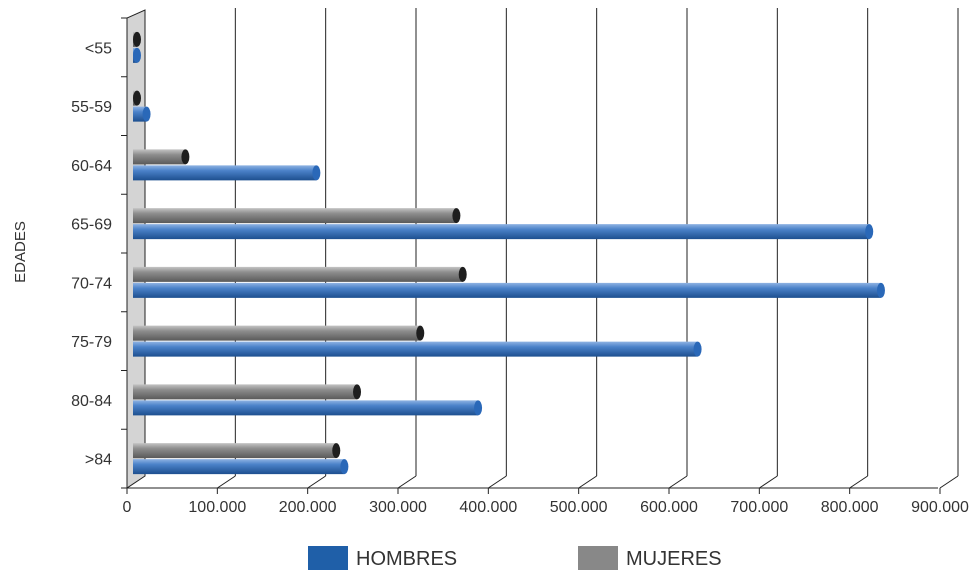  I want to click on x-tick-label: 300.000, so click(398, 507).